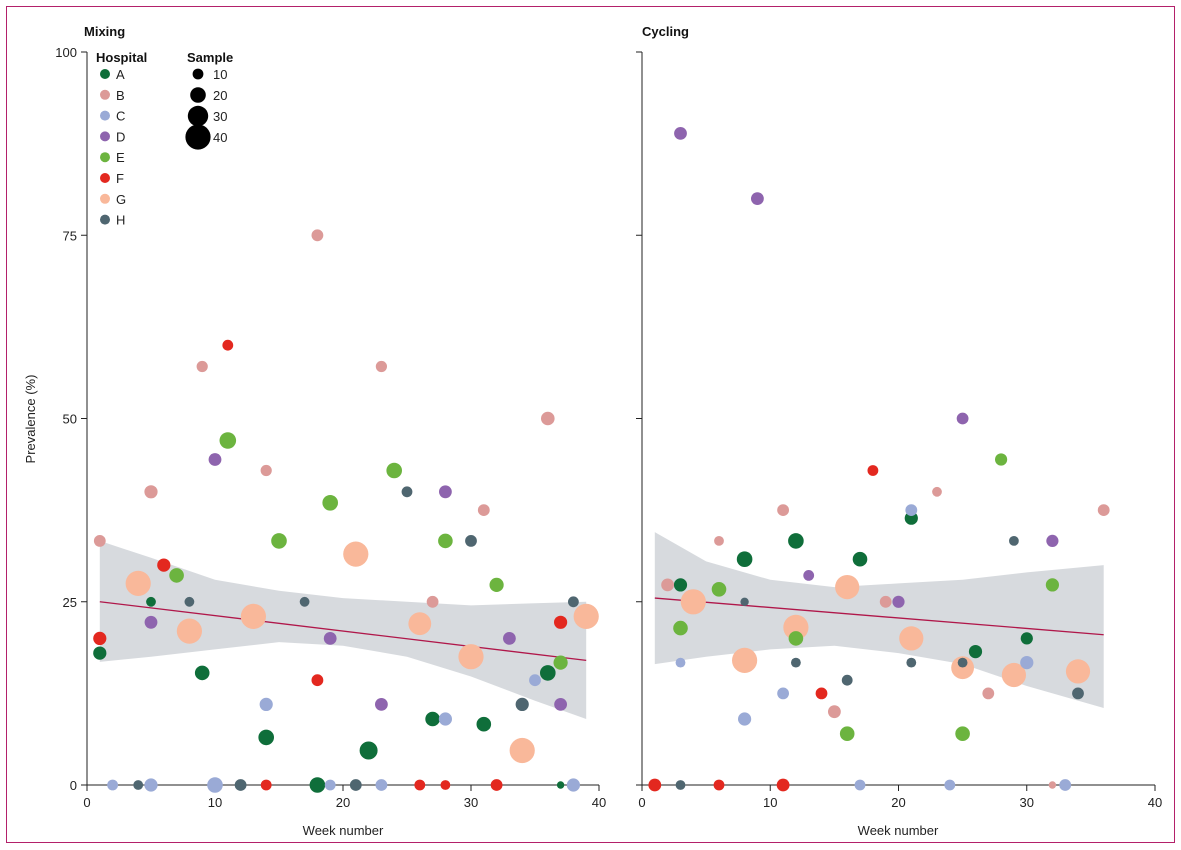 This screenshot has width=1181, height=850. What do you see at coordinates (70, 419) in the screenshot?
I see `y-tick-label: 50` at bounding box center [70, 419].